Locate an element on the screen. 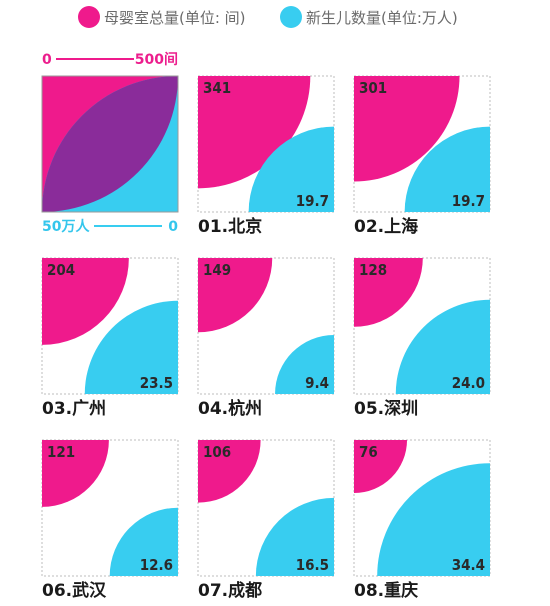  newborns-value-label: 23.5 is located at coordinates (156, 383).